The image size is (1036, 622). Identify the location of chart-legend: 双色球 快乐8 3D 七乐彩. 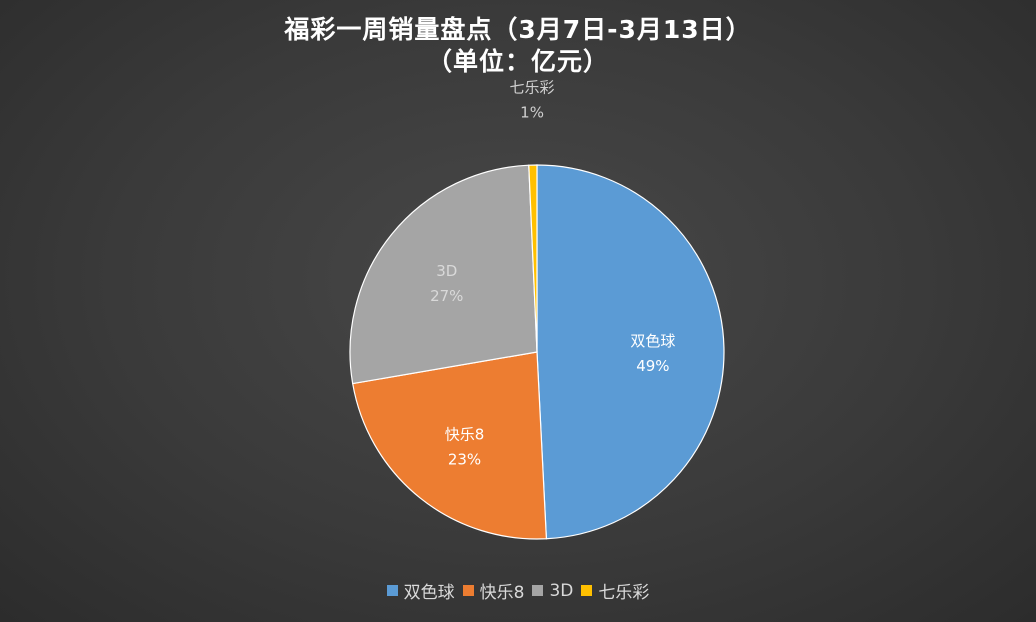
(518, 590).